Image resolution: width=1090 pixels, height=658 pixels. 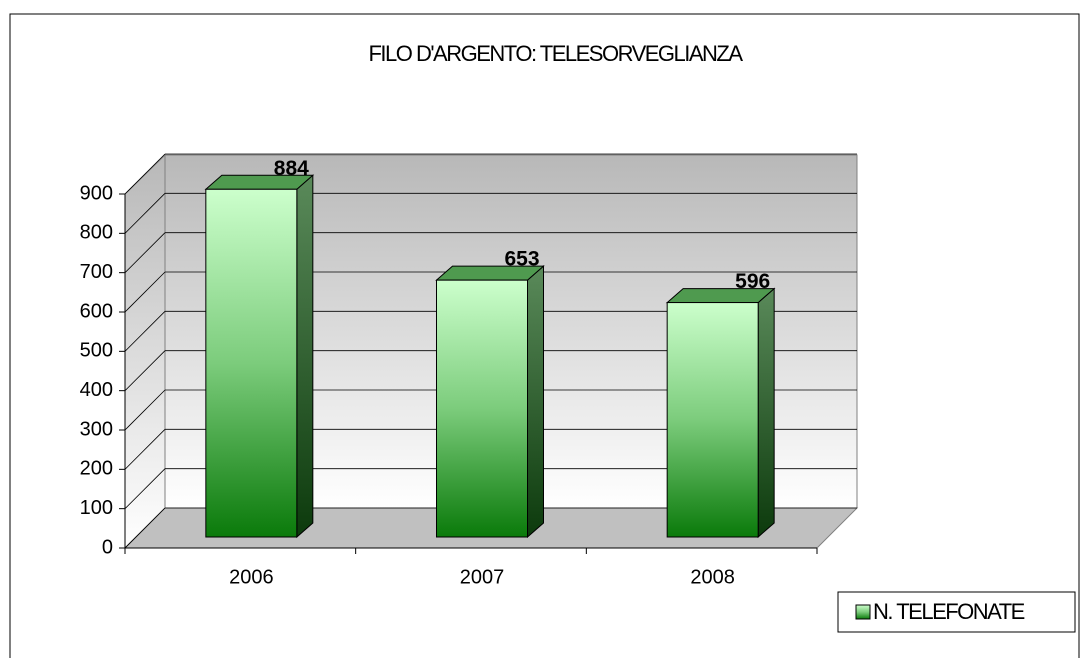 What do you see at coordinates (96, 272) in the screenshot?
I see `y-tick-label: 700` at bounding box center [96, 272].